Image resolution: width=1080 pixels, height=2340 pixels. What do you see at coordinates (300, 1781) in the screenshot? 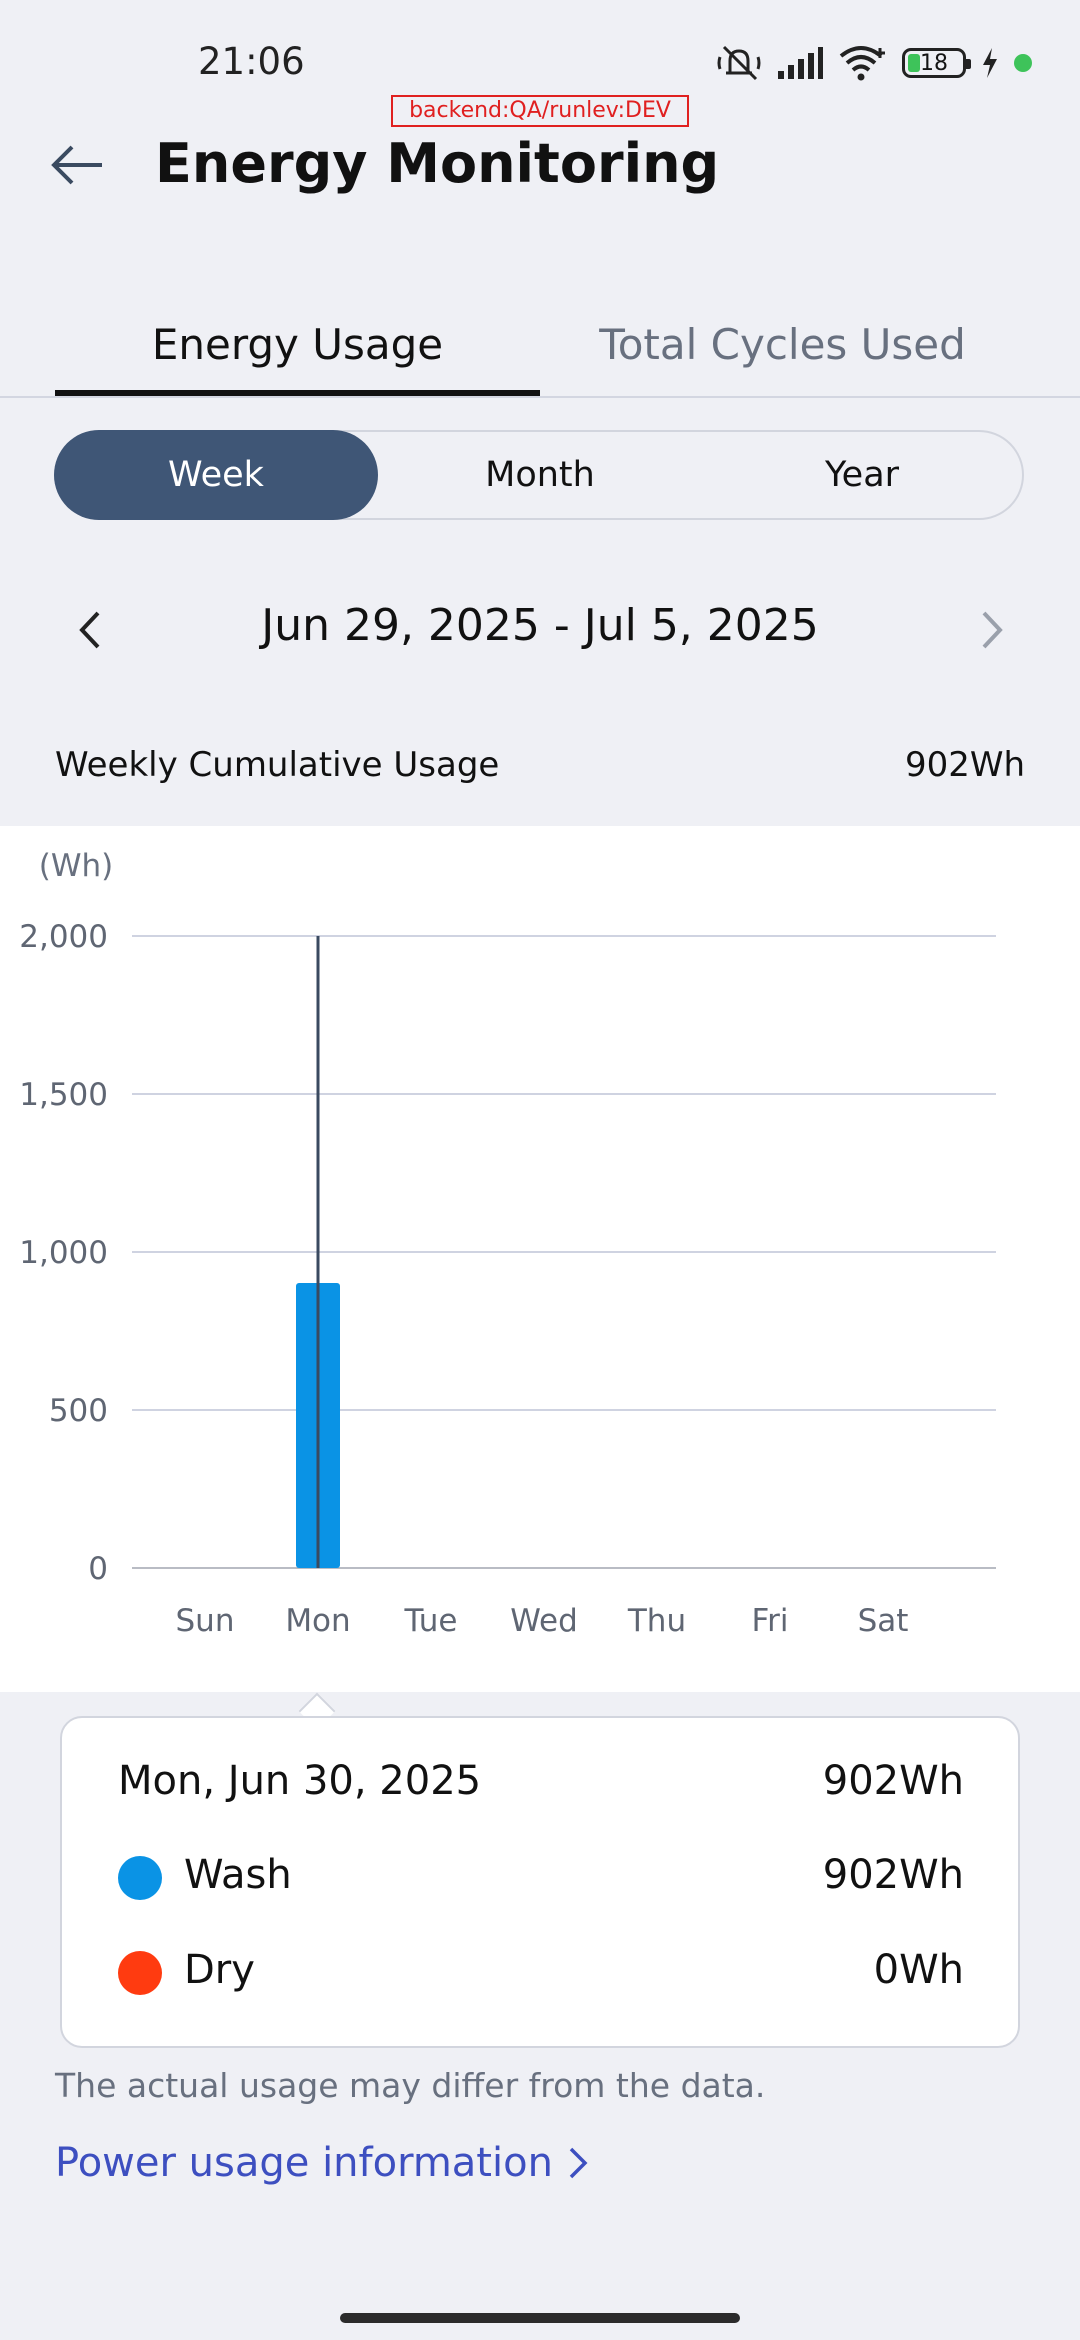
I see `detail-date: Mon, Jun 30, 2025` at bounding box center [300, 1781].